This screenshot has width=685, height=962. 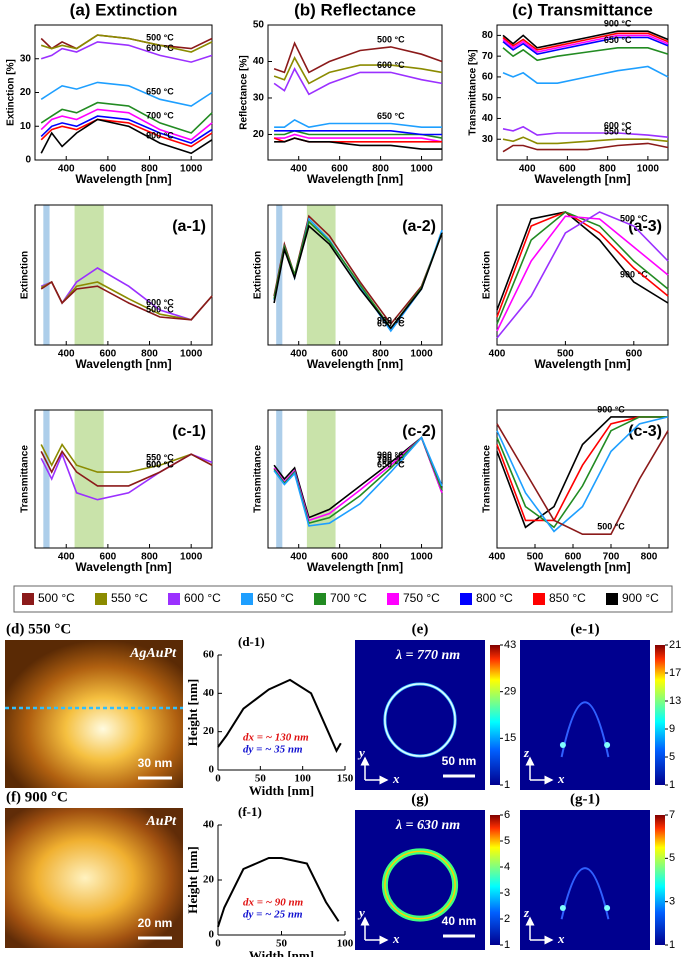 What do you see at coordinates (161, 821) in the screenshot?
I see `material-label: AuPt` at bounding box center [161, 821].